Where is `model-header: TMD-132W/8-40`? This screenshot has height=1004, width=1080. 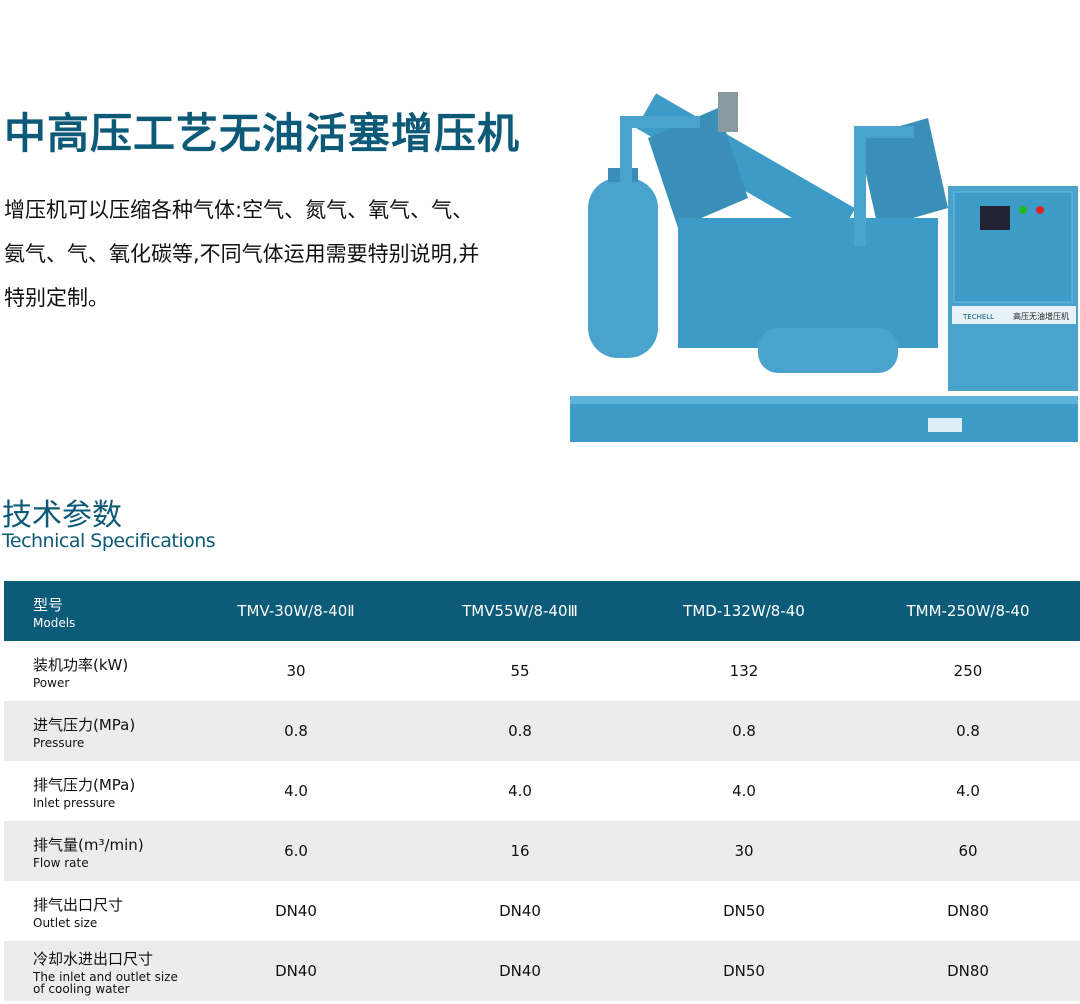 model-header: TMD-132W/8-40 is located at coordinates (744, 611).